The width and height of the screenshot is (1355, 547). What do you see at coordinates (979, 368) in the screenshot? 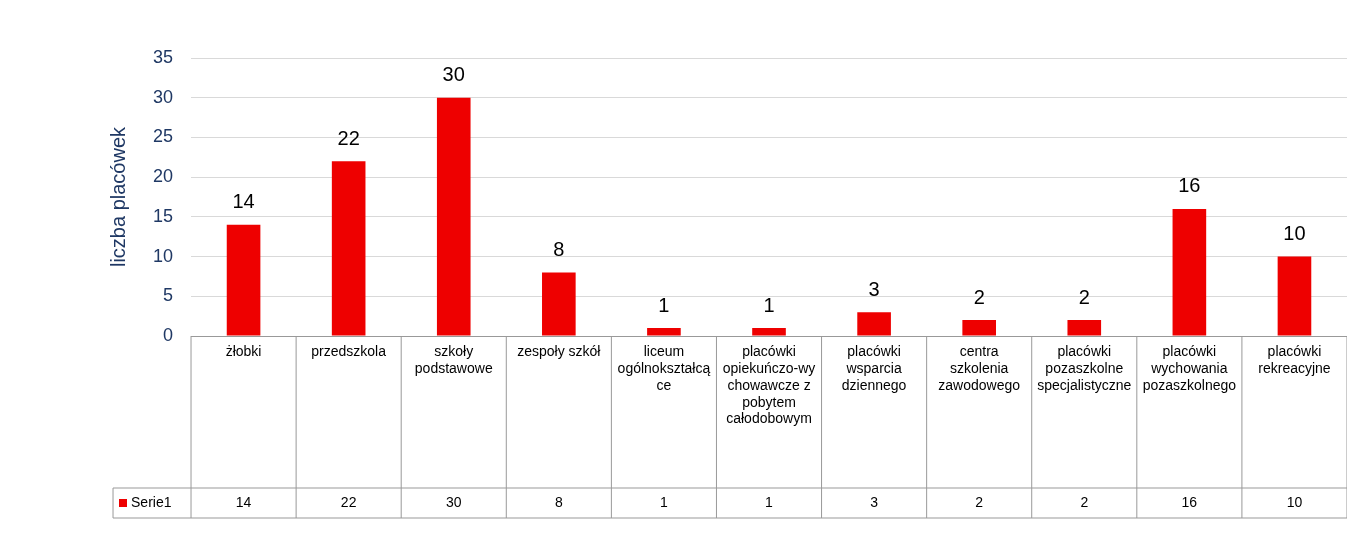
I see `x-tick-label: centra szkolenia zawodowego` at bounding box center [979, 368].